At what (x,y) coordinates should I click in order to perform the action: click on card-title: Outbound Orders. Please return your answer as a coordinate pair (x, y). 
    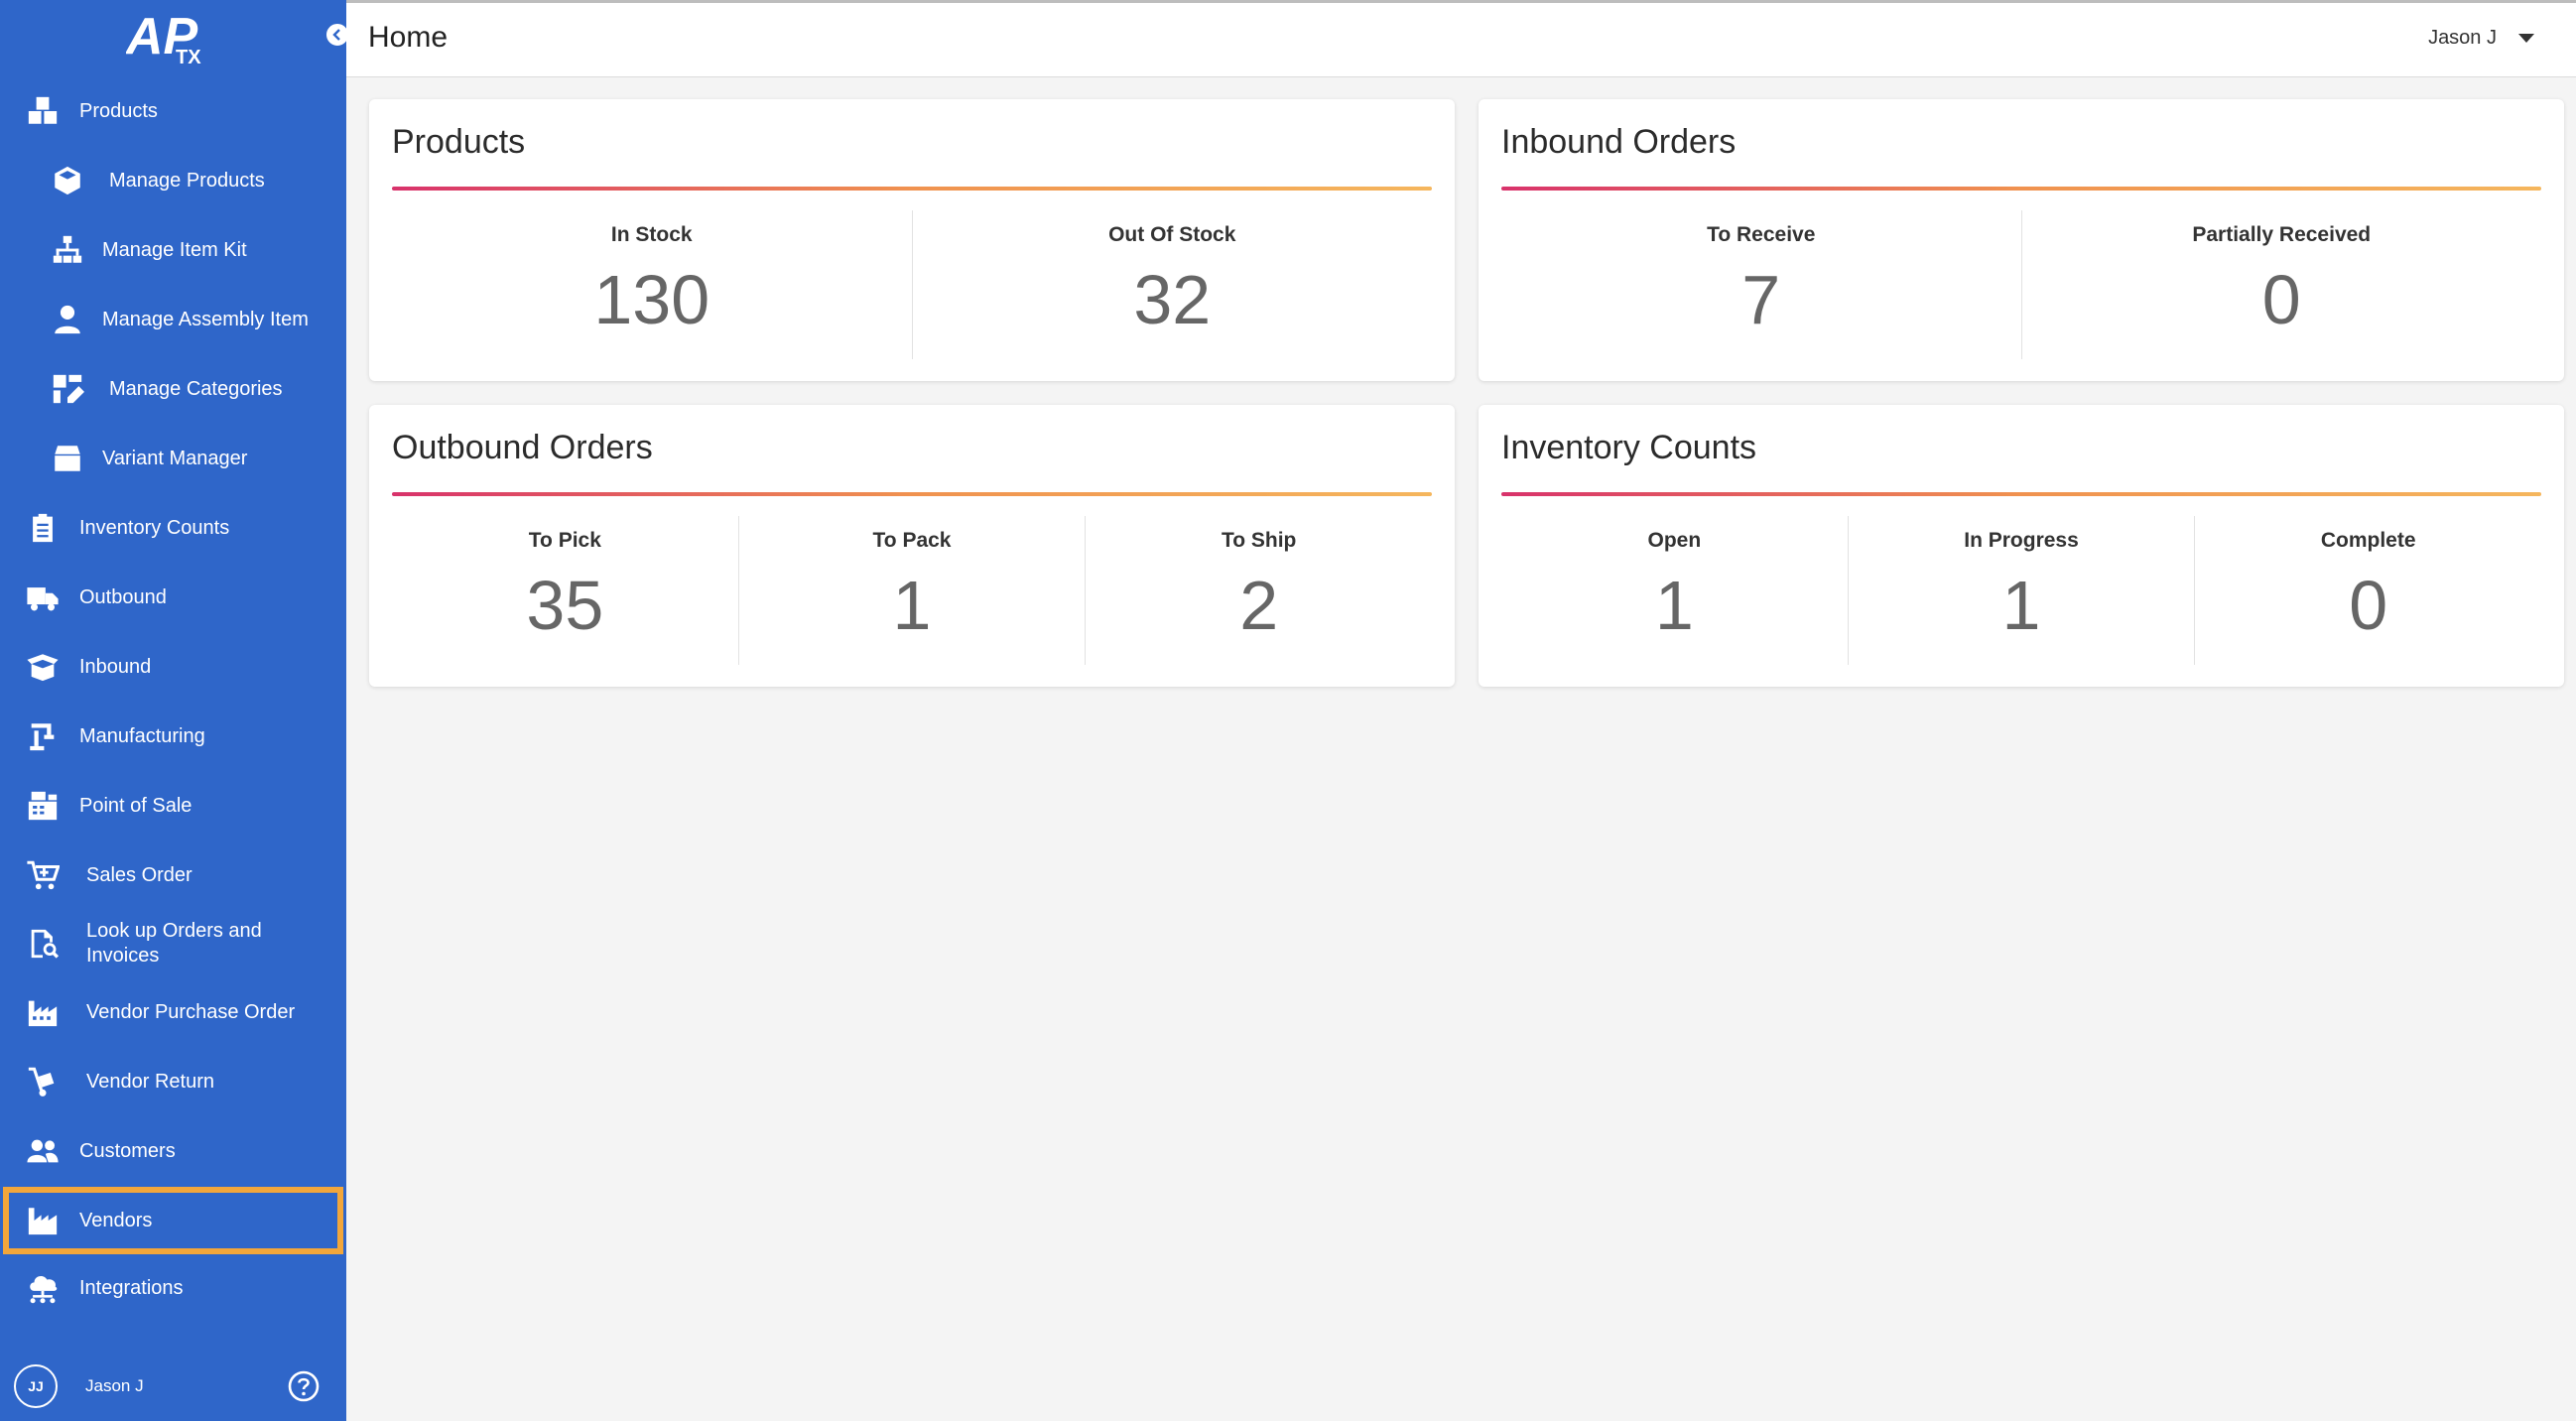
    Looking at the image, I should click on (522, 448).